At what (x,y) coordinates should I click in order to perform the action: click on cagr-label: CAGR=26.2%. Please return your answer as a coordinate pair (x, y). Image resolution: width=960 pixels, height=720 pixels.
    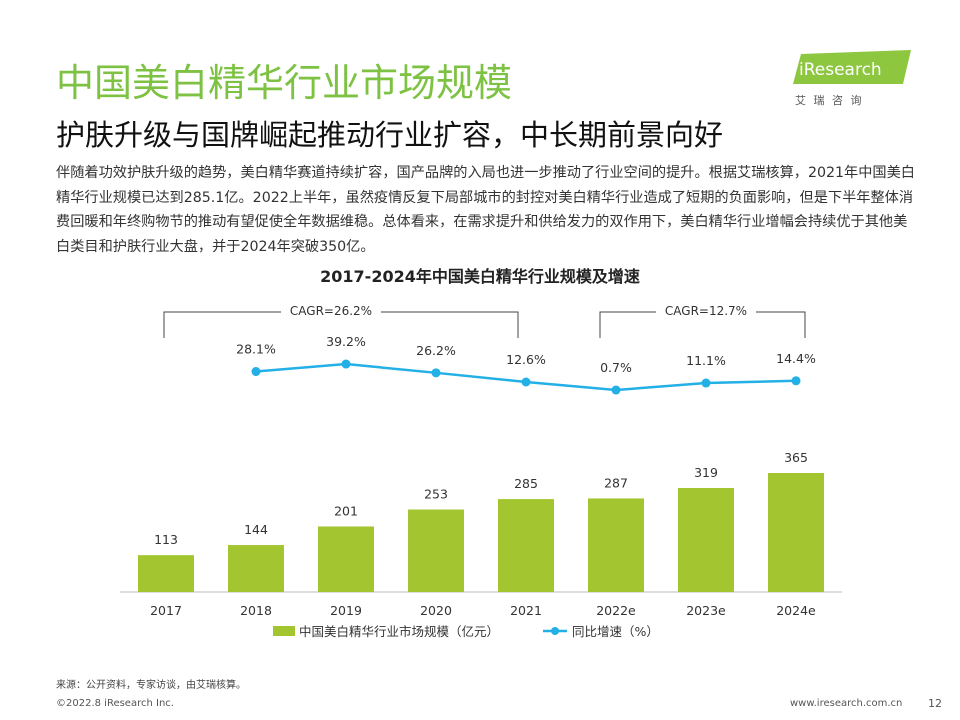
    Looking at the image, I should click on (331, 311).